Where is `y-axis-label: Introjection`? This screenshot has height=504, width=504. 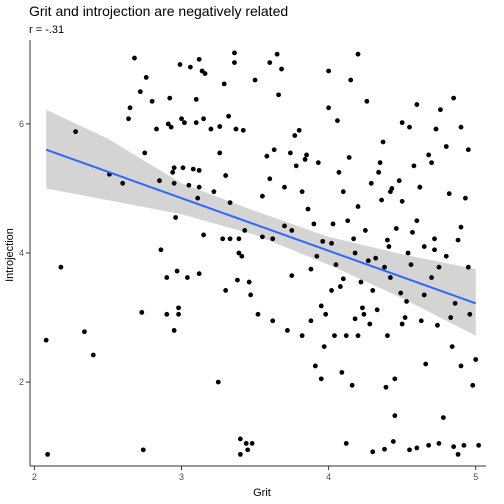 y-axis-label: Introjection is located at coordinates (10, 255).